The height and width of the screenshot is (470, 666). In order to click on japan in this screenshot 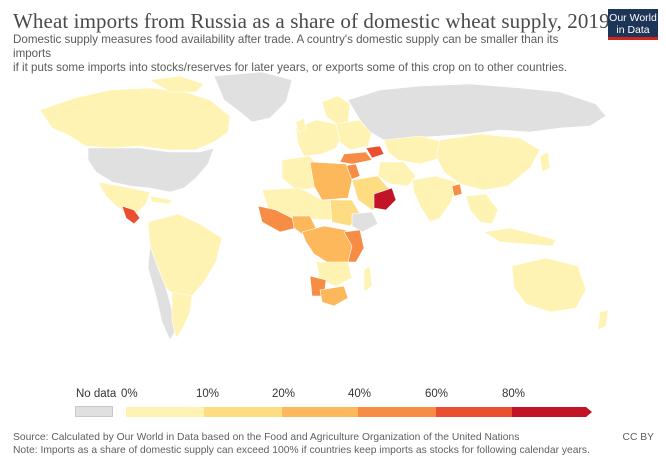, I will do `click(545, 162)`.